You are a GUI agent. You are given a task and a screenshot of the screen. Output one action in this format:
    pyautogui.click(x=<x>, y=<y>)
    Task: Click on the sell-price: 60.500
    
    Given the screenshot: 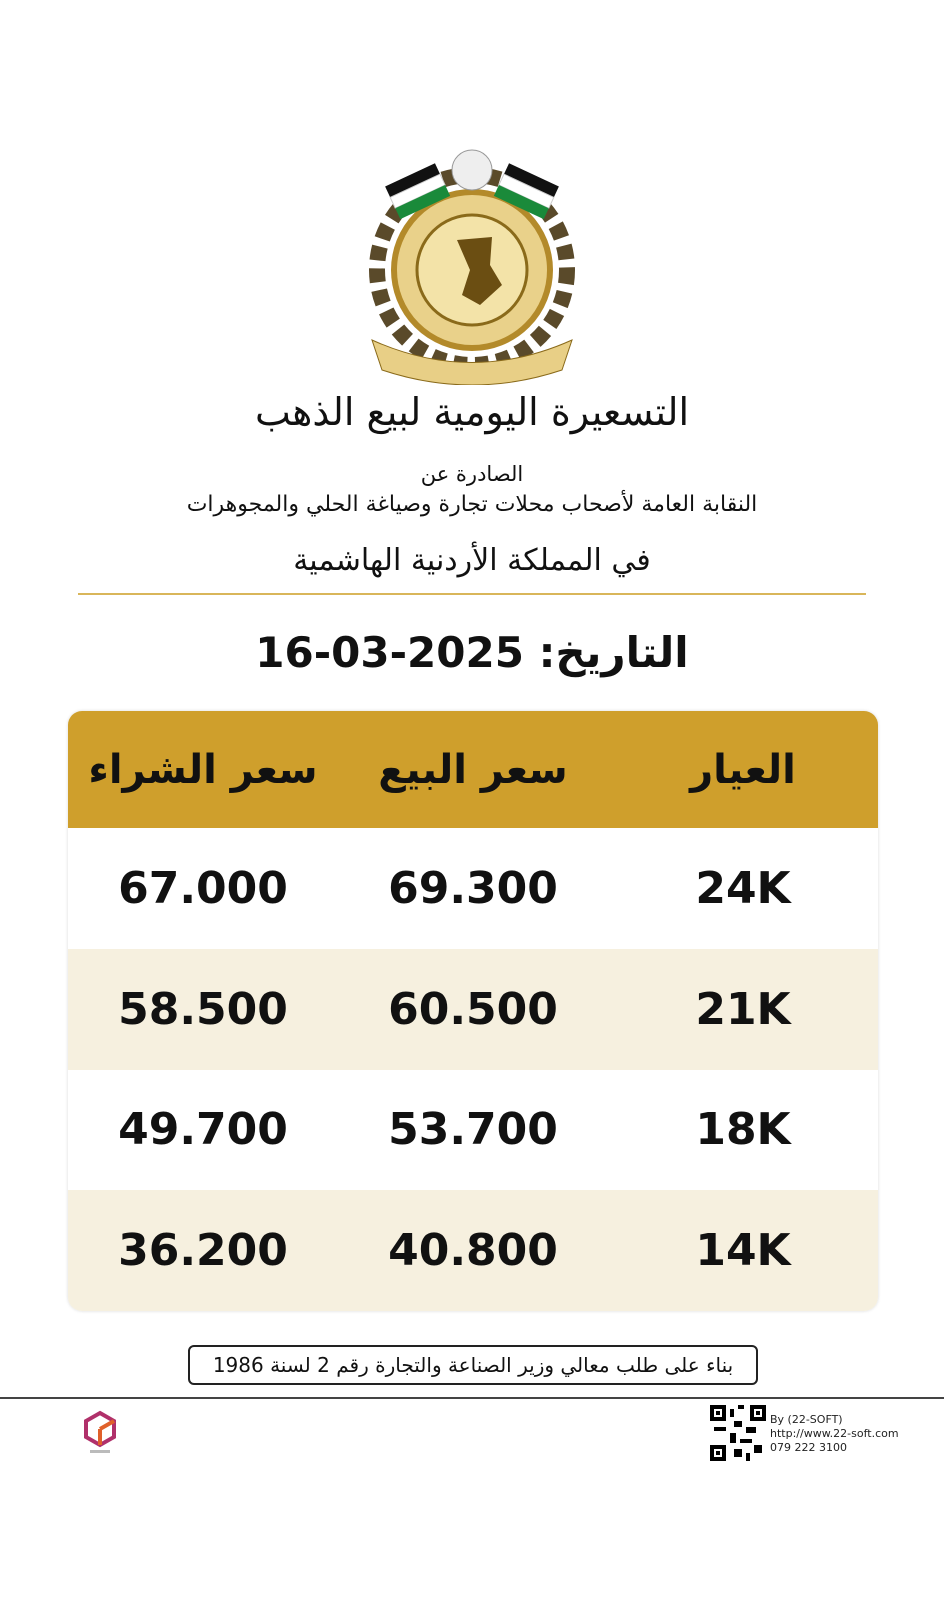 What is the action you would take?
    pyautogui.click(x=473, y=1009)
    